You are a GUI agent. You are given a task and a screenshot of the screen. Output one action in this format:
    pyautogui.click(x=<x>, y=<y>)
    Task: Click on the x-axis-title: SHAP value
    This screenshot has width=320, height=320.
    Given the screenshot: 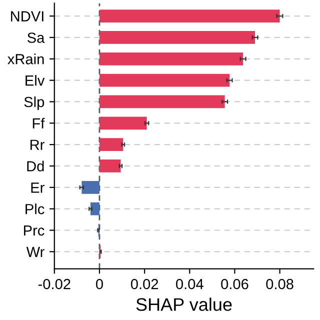 What is the action you would take?
    pyautogui.click(x=184, y=304)
    